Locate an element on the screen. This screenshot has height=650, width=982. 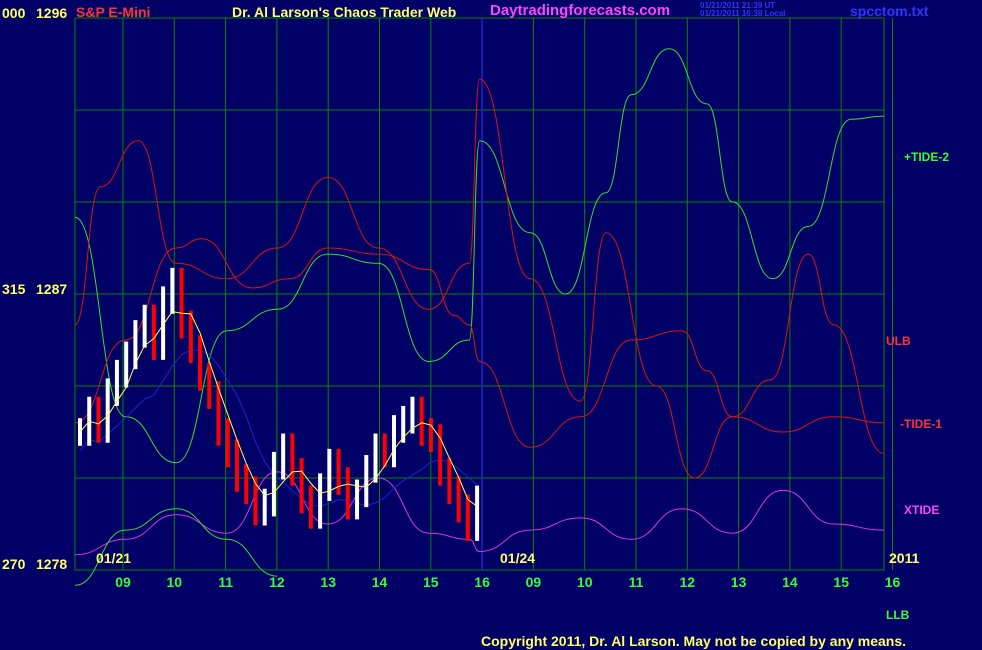
fast-average-line is located at coordinates (278, 409).